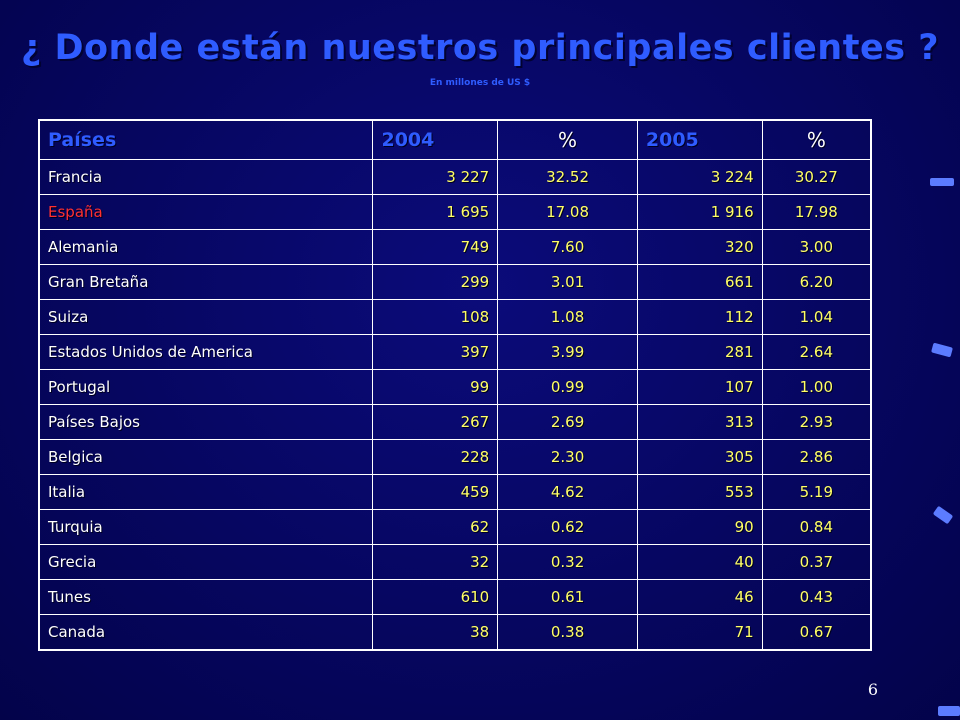 The image size is (960, 720). I want to click on table-header-row: Países 2004 % 2005 %, so click(455, 139).